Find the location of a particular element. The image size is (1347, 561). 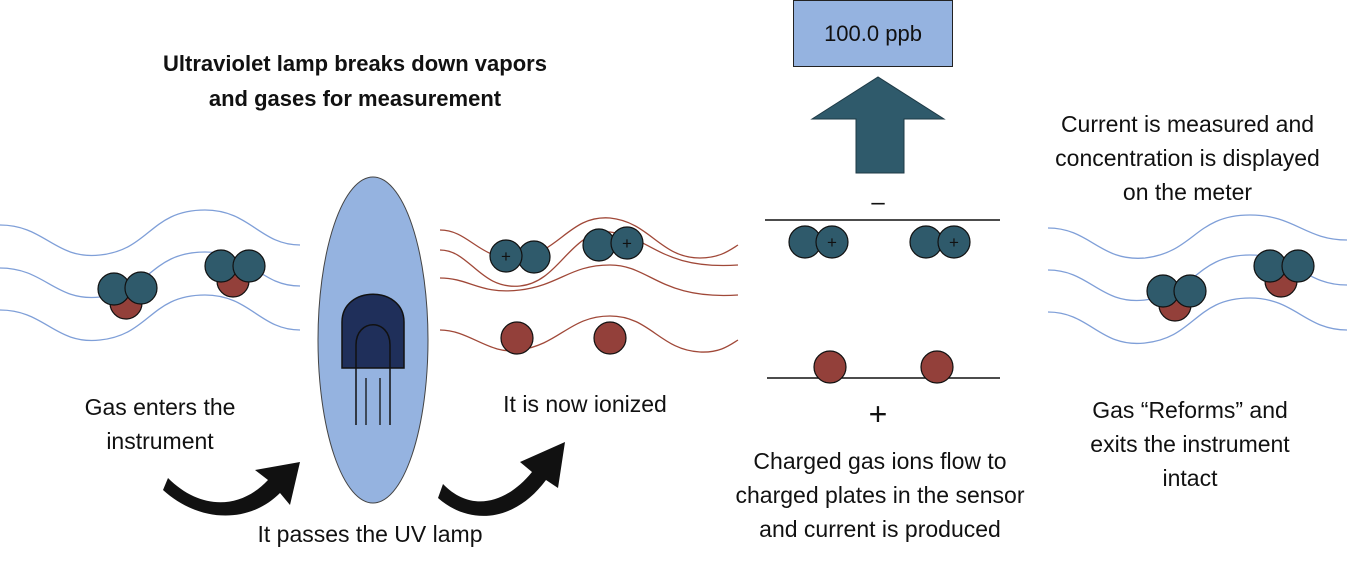

meter-reading: 100.0 ppb is located at coordinates (873, 33).